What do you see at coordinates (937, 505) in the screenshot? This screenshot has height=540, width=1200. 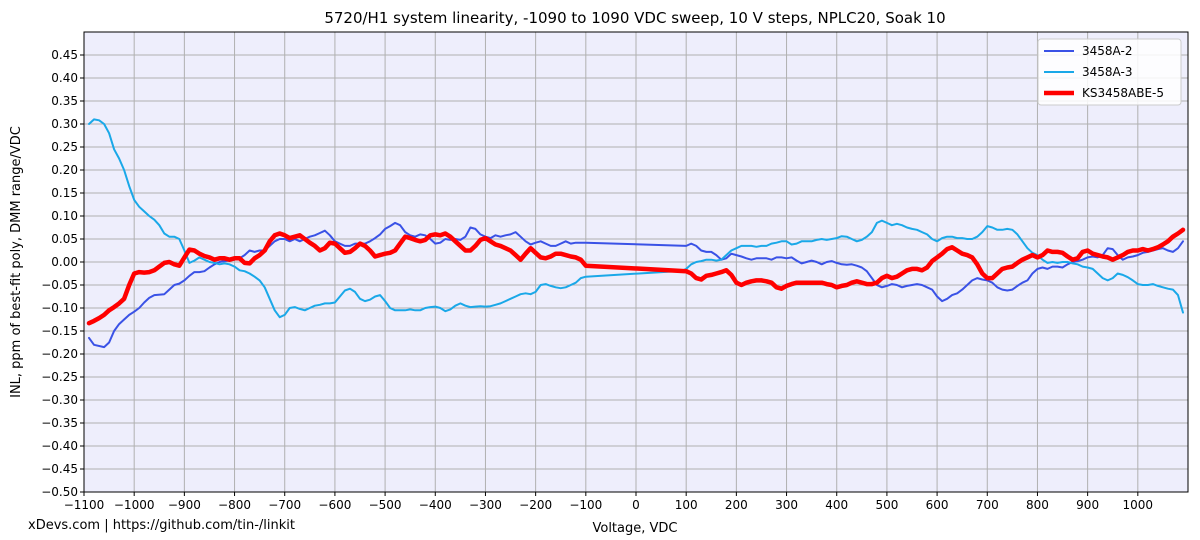 I see `x-tick-label: 600` at bounding box center [937, 505].